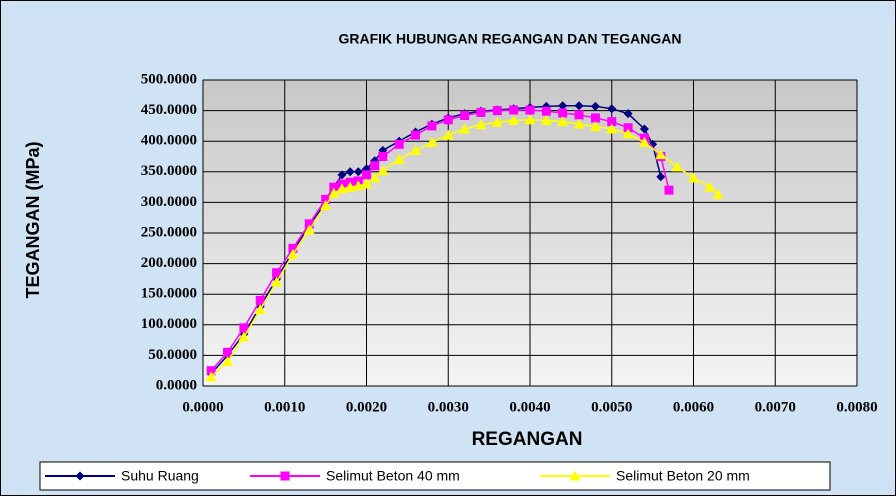 The height and width of the screenshot is (496, 896). I want to click on legend-label: Selimut Beton 20 mm, so click(683, 476).